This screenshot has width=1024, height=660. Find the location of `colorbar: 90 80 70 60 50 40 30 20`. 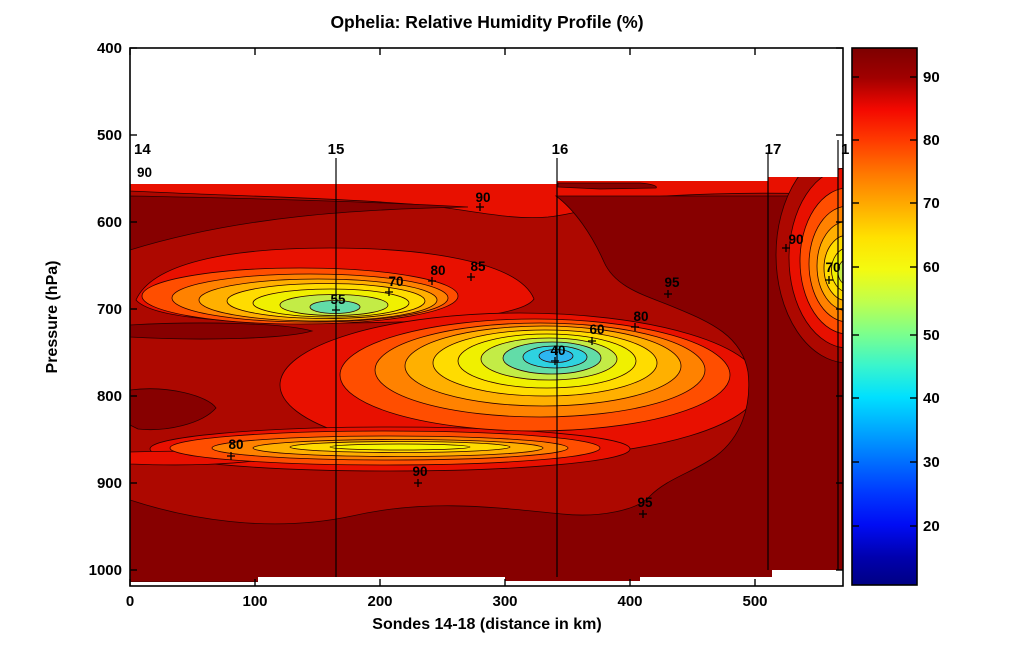

colorbar: 90 80 70 60 50 40 30 20 is located at coordinates (895, 316).